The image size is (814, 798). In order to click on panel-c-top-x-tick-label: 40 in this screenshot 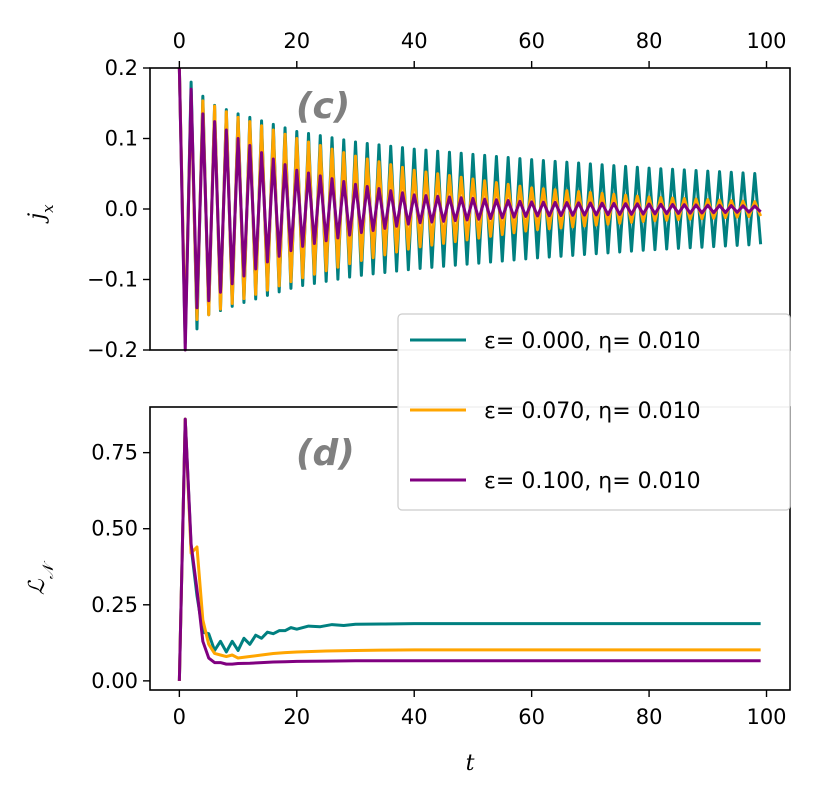, I will do `click(414, 41)`.